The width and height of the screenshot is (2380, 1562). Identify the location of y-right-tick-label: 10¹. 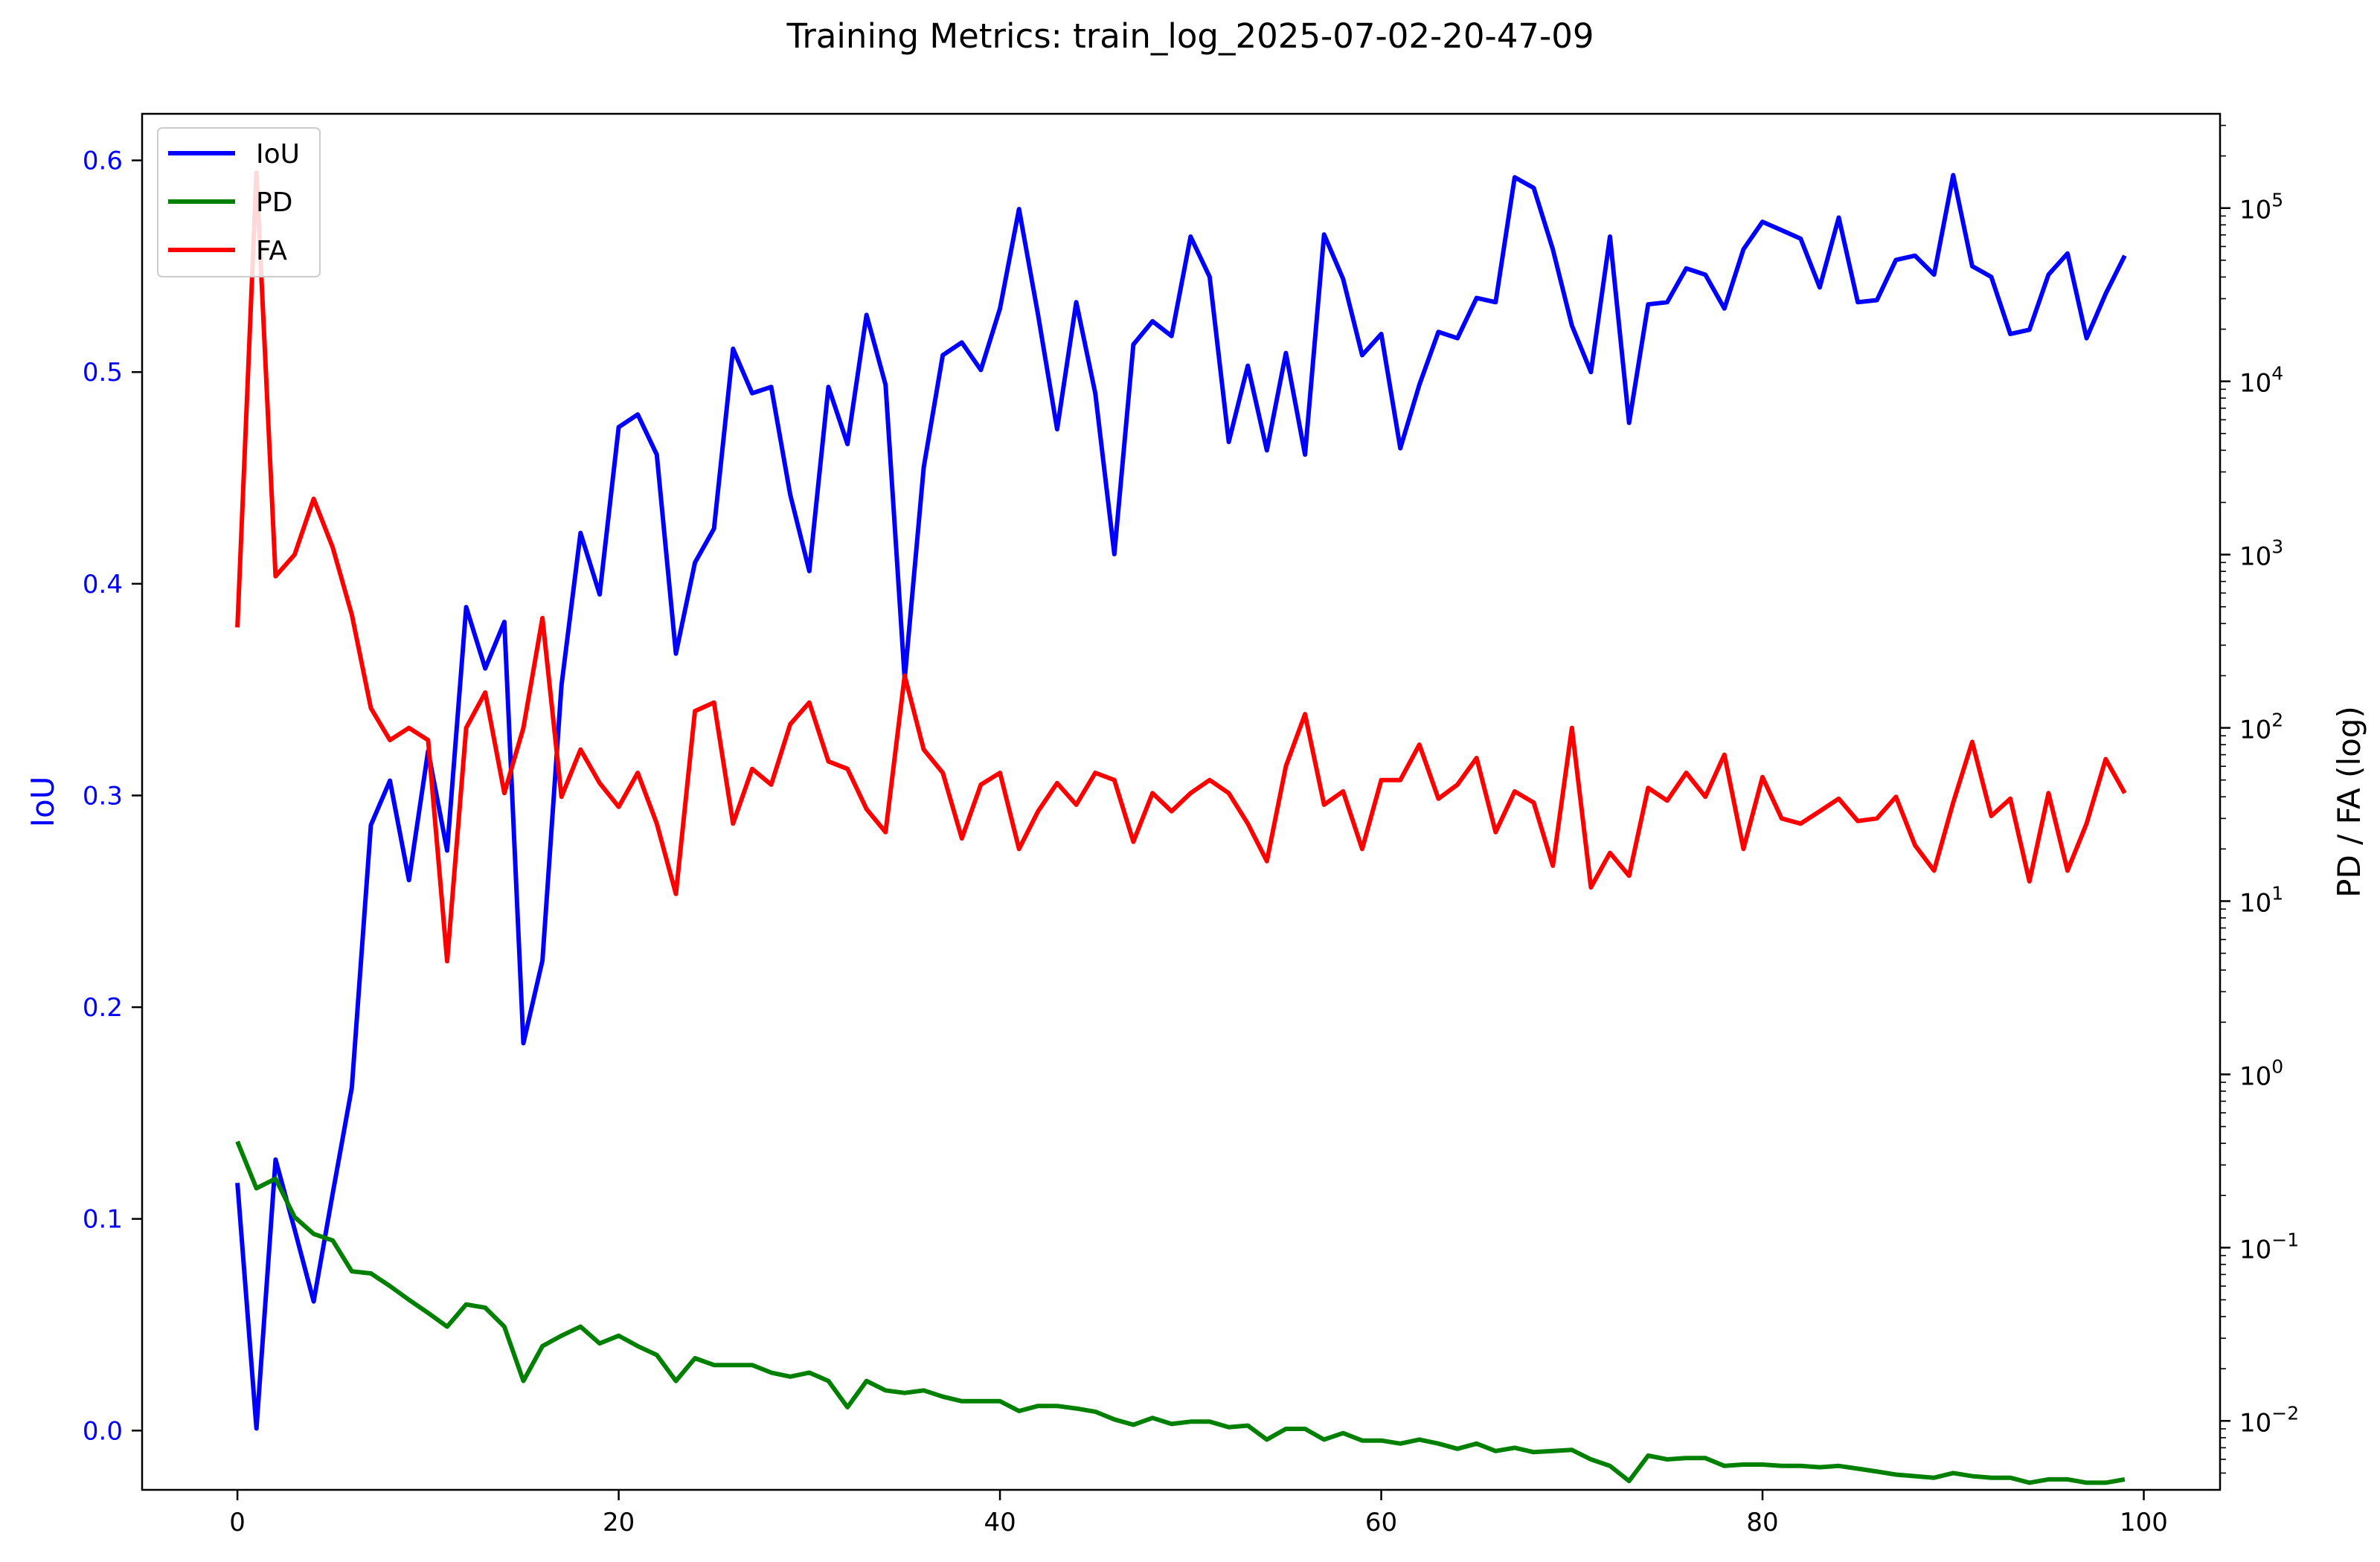
(2261, 900).